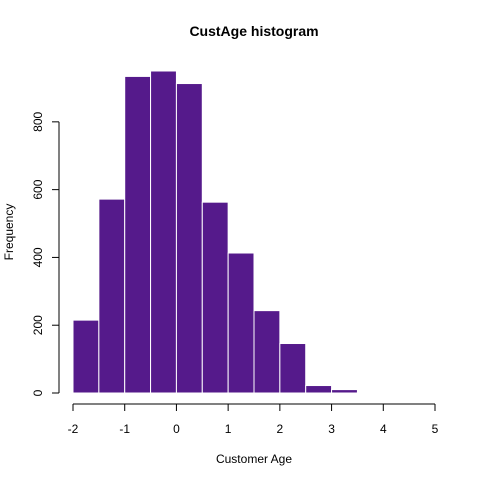  Describe the element at coordinates (73, 429) in the screenshot. I see `x-tick-label: -2` at that location.